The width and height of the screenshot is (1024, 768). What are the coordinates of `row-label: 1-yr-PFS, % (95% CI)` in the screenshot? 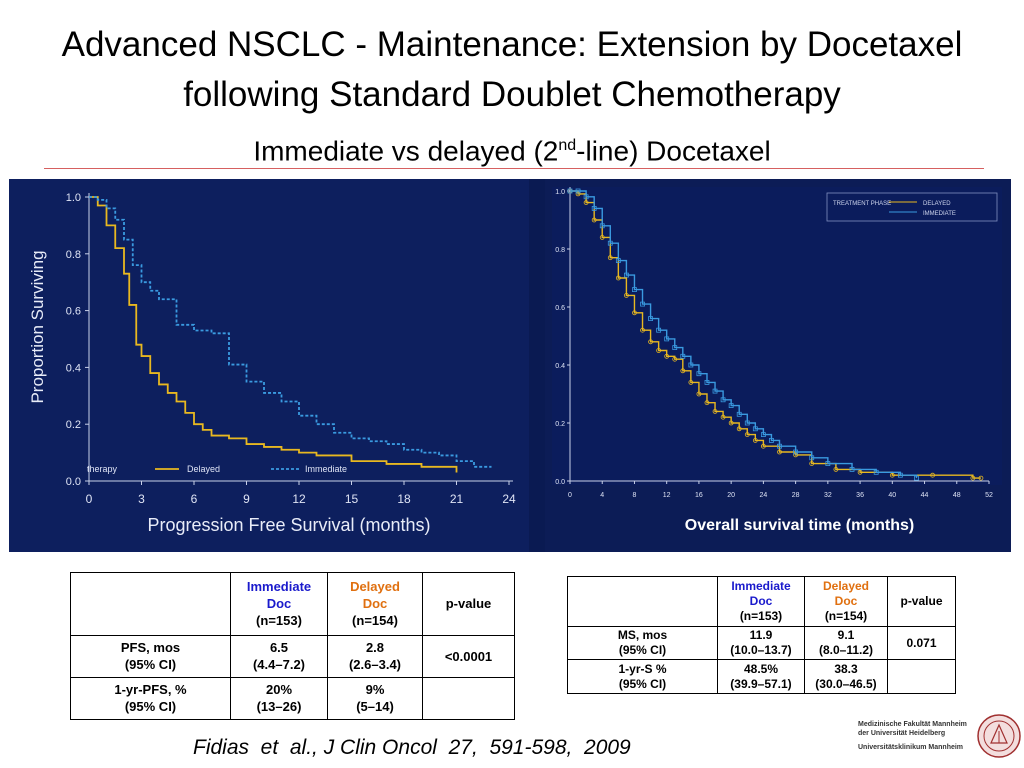 It's located at (150, 698).